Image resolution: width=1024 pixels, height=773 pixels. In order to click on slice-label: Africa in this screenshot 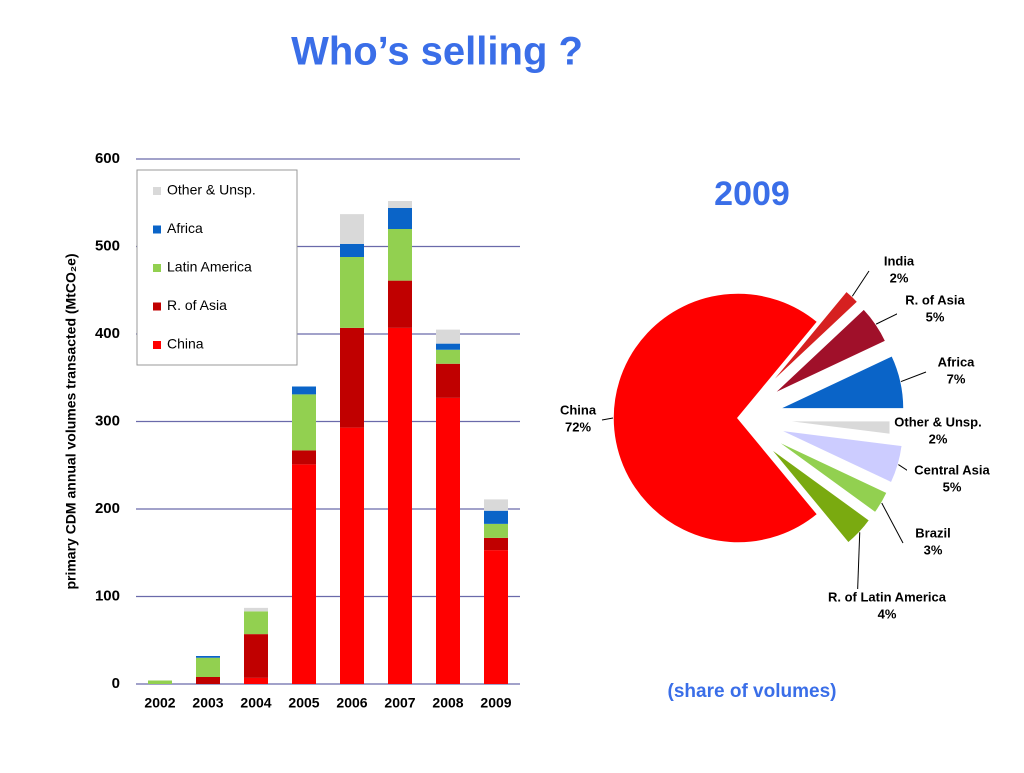, I will do `click(957, 361)`.